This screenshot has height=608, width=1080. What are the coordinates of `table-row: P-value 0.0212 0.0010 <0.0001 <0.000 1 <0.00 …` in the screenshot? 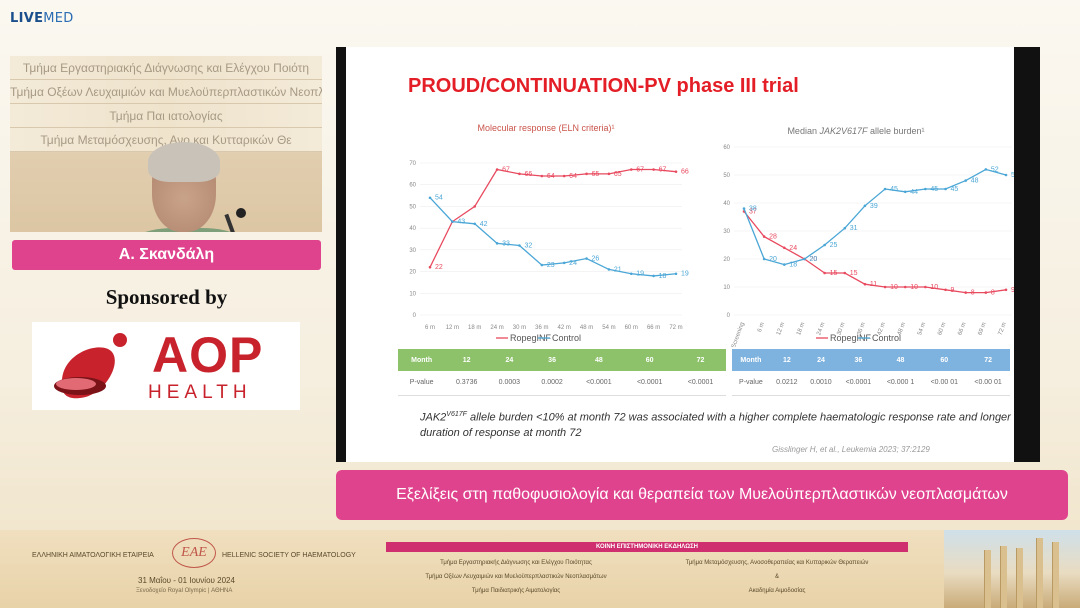 It's located at (871, 383).